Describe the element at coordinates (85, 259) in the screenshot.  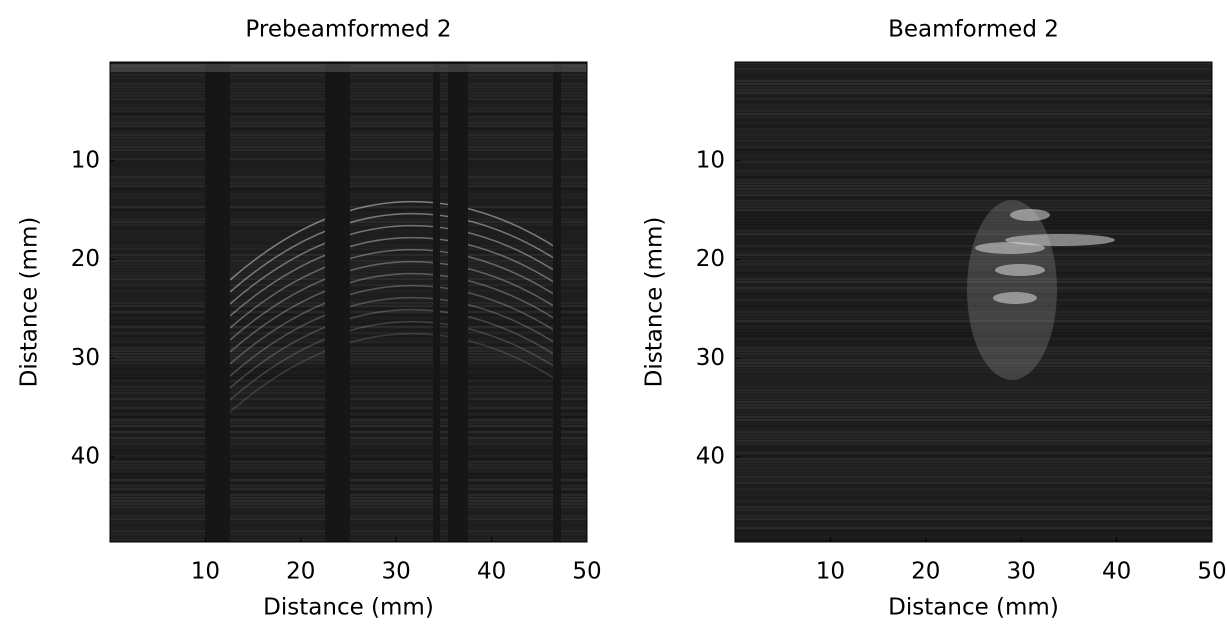
I see `y-tick-label: 20` at that location.